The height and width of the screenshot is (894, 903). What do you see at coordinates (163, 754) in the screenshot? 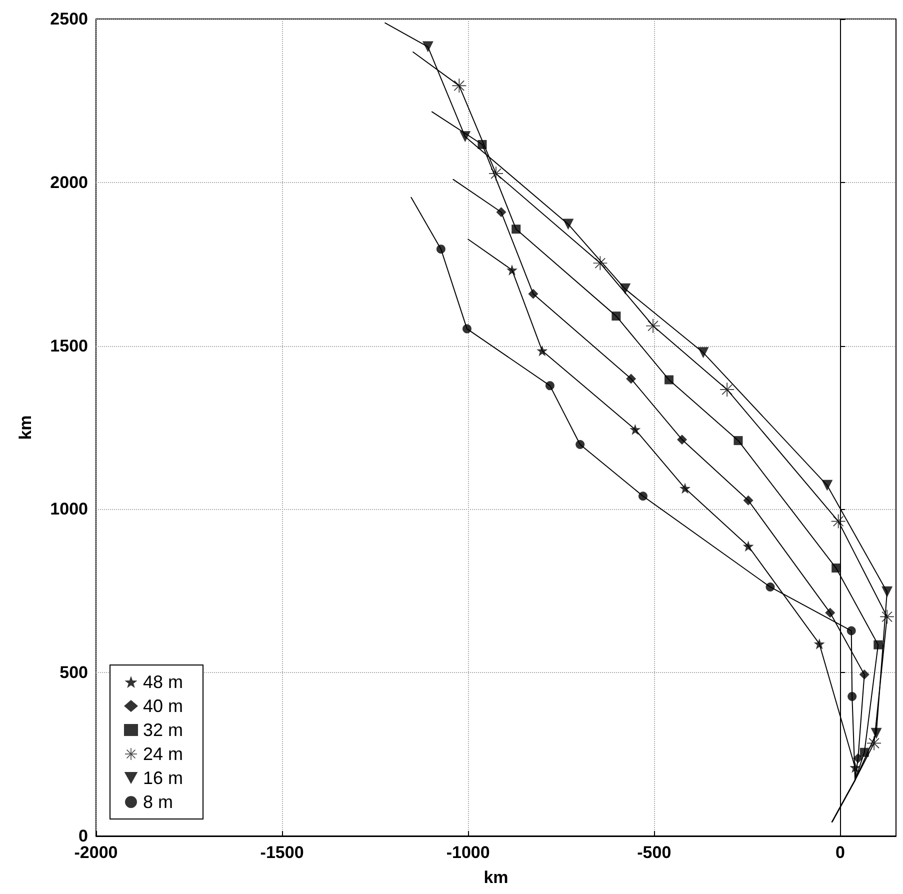
I see `legend-label: 24 m` at bounding box center [163, 754].